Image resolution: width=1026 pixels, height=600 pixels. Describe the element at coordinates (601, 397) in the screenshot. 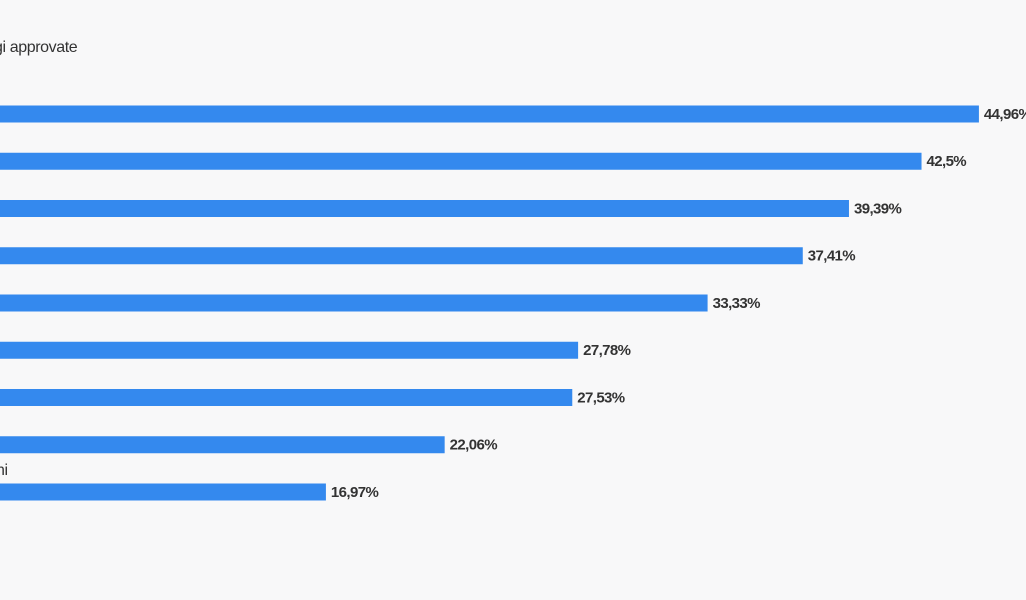

I see `value-label: 27,53%` at that location.